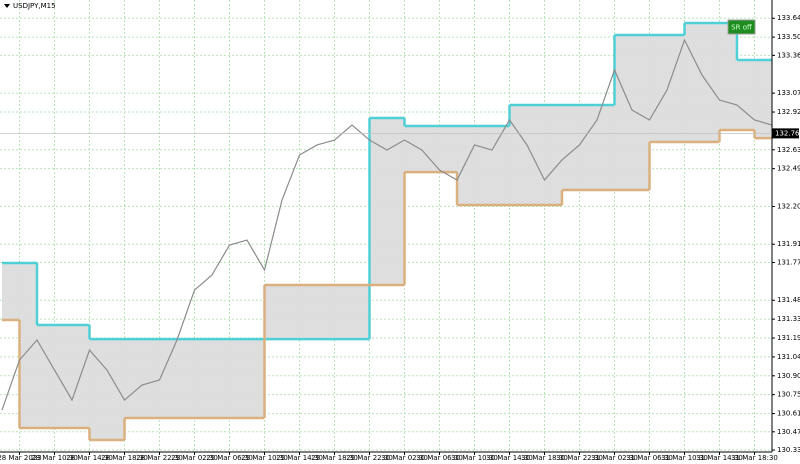 The image size is (800, 464). What do you see at coordinates (788, 414) in the screenshot?
I see `y-tick-label: 130.610` at bounding box center [788, 414].